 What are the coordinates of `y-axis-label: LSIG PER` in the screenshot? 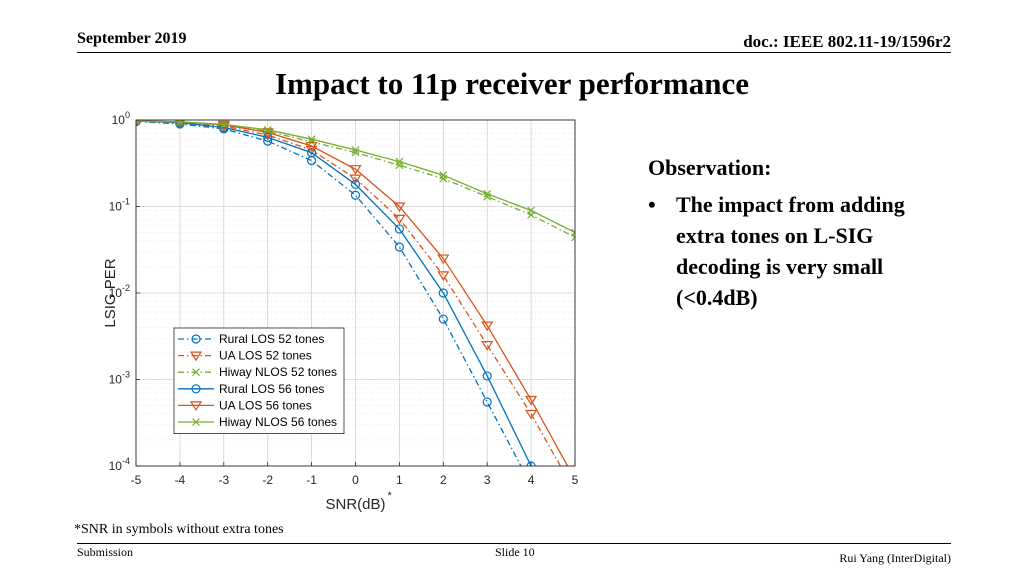 It's located at (110, 292).